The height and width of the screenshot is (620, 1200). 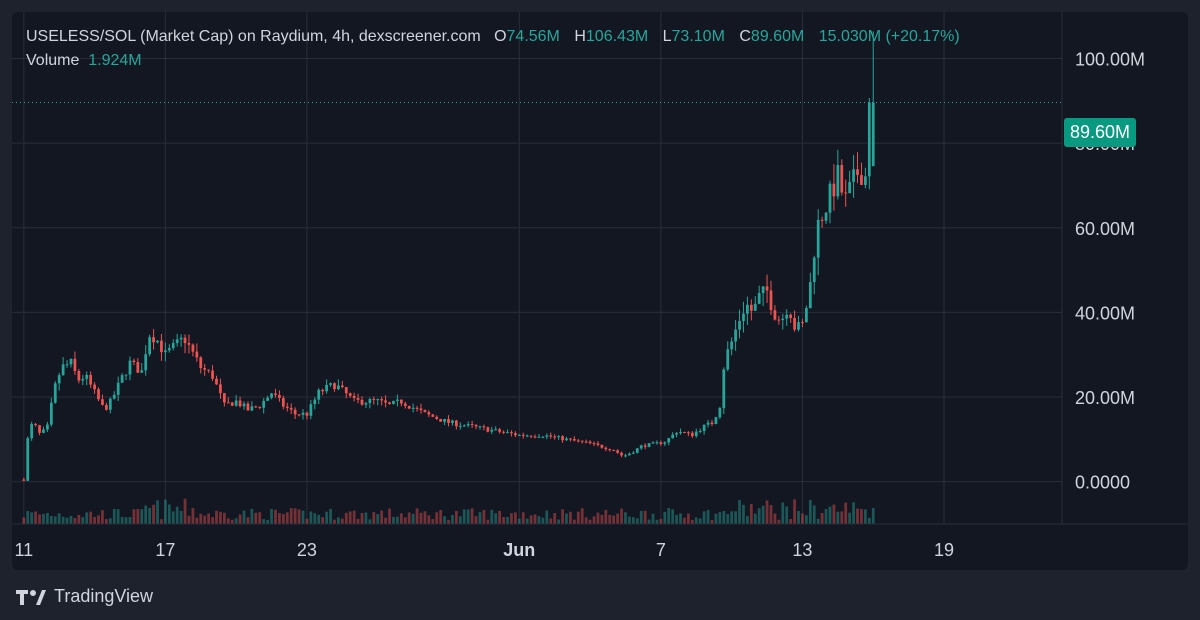 What do you see at coordinates (484, 550) in the screenshot?
I see `x-axis: 11 17 23 Jun 7 13 19` at bounding box center [484, 550].